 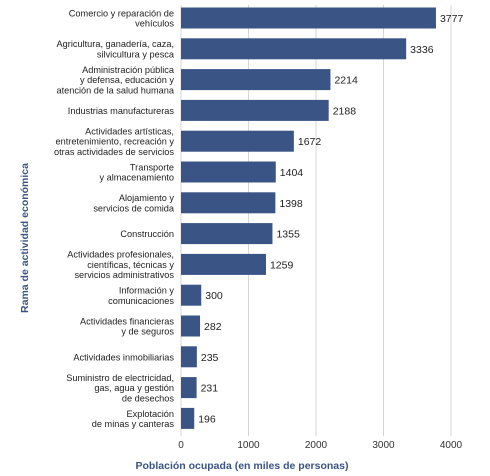 What do you see at coordinates (129, 132) in the screenshot?
I see `category-label-line: Actividades artísticas,` at bounding box center [129, 132].